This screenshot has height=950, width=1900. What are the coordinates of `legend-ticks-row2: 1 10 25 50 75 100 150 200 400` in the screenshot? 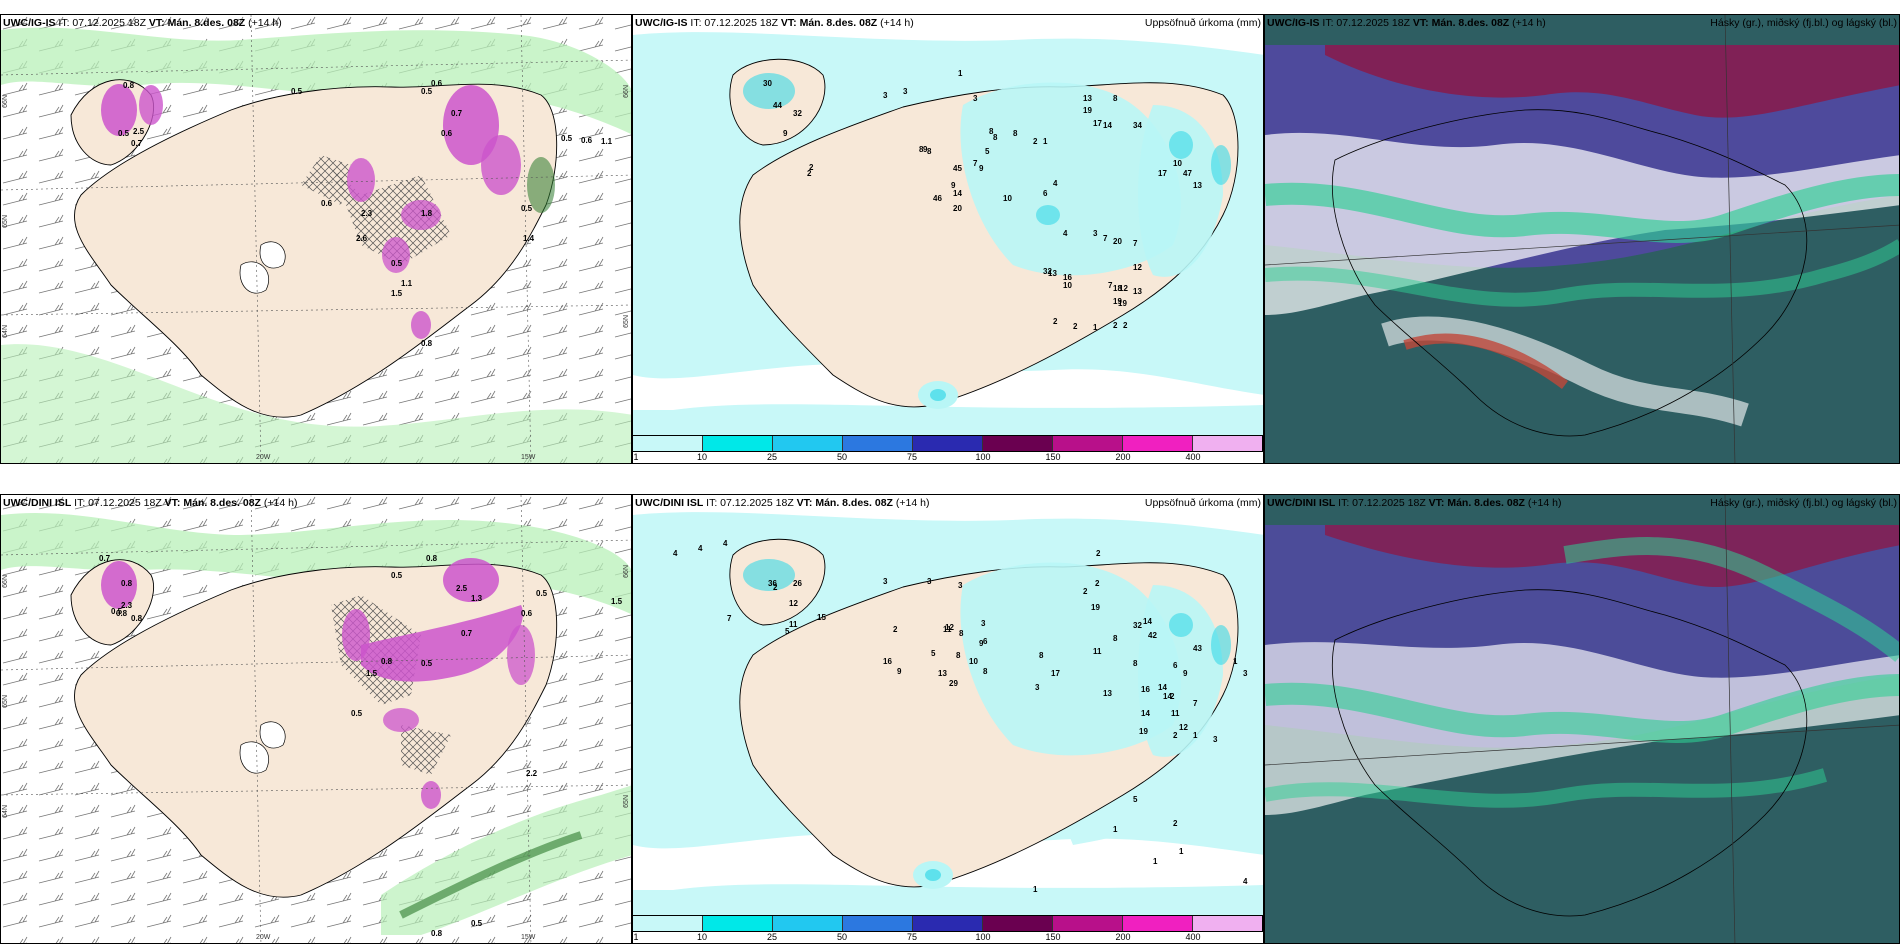 It's located at (947, 937).